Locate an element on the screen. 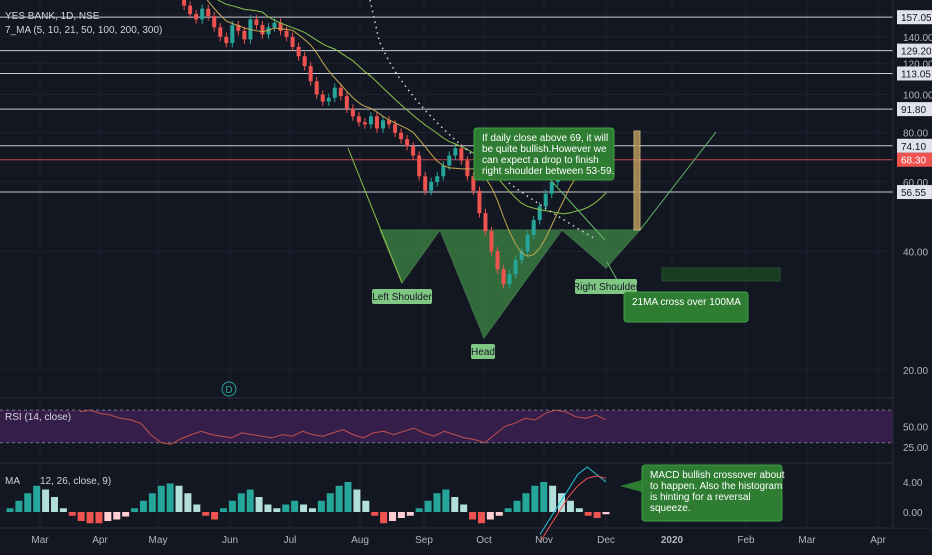  price-tag-56.55: 56.55 is located at coordinates (914, 192).